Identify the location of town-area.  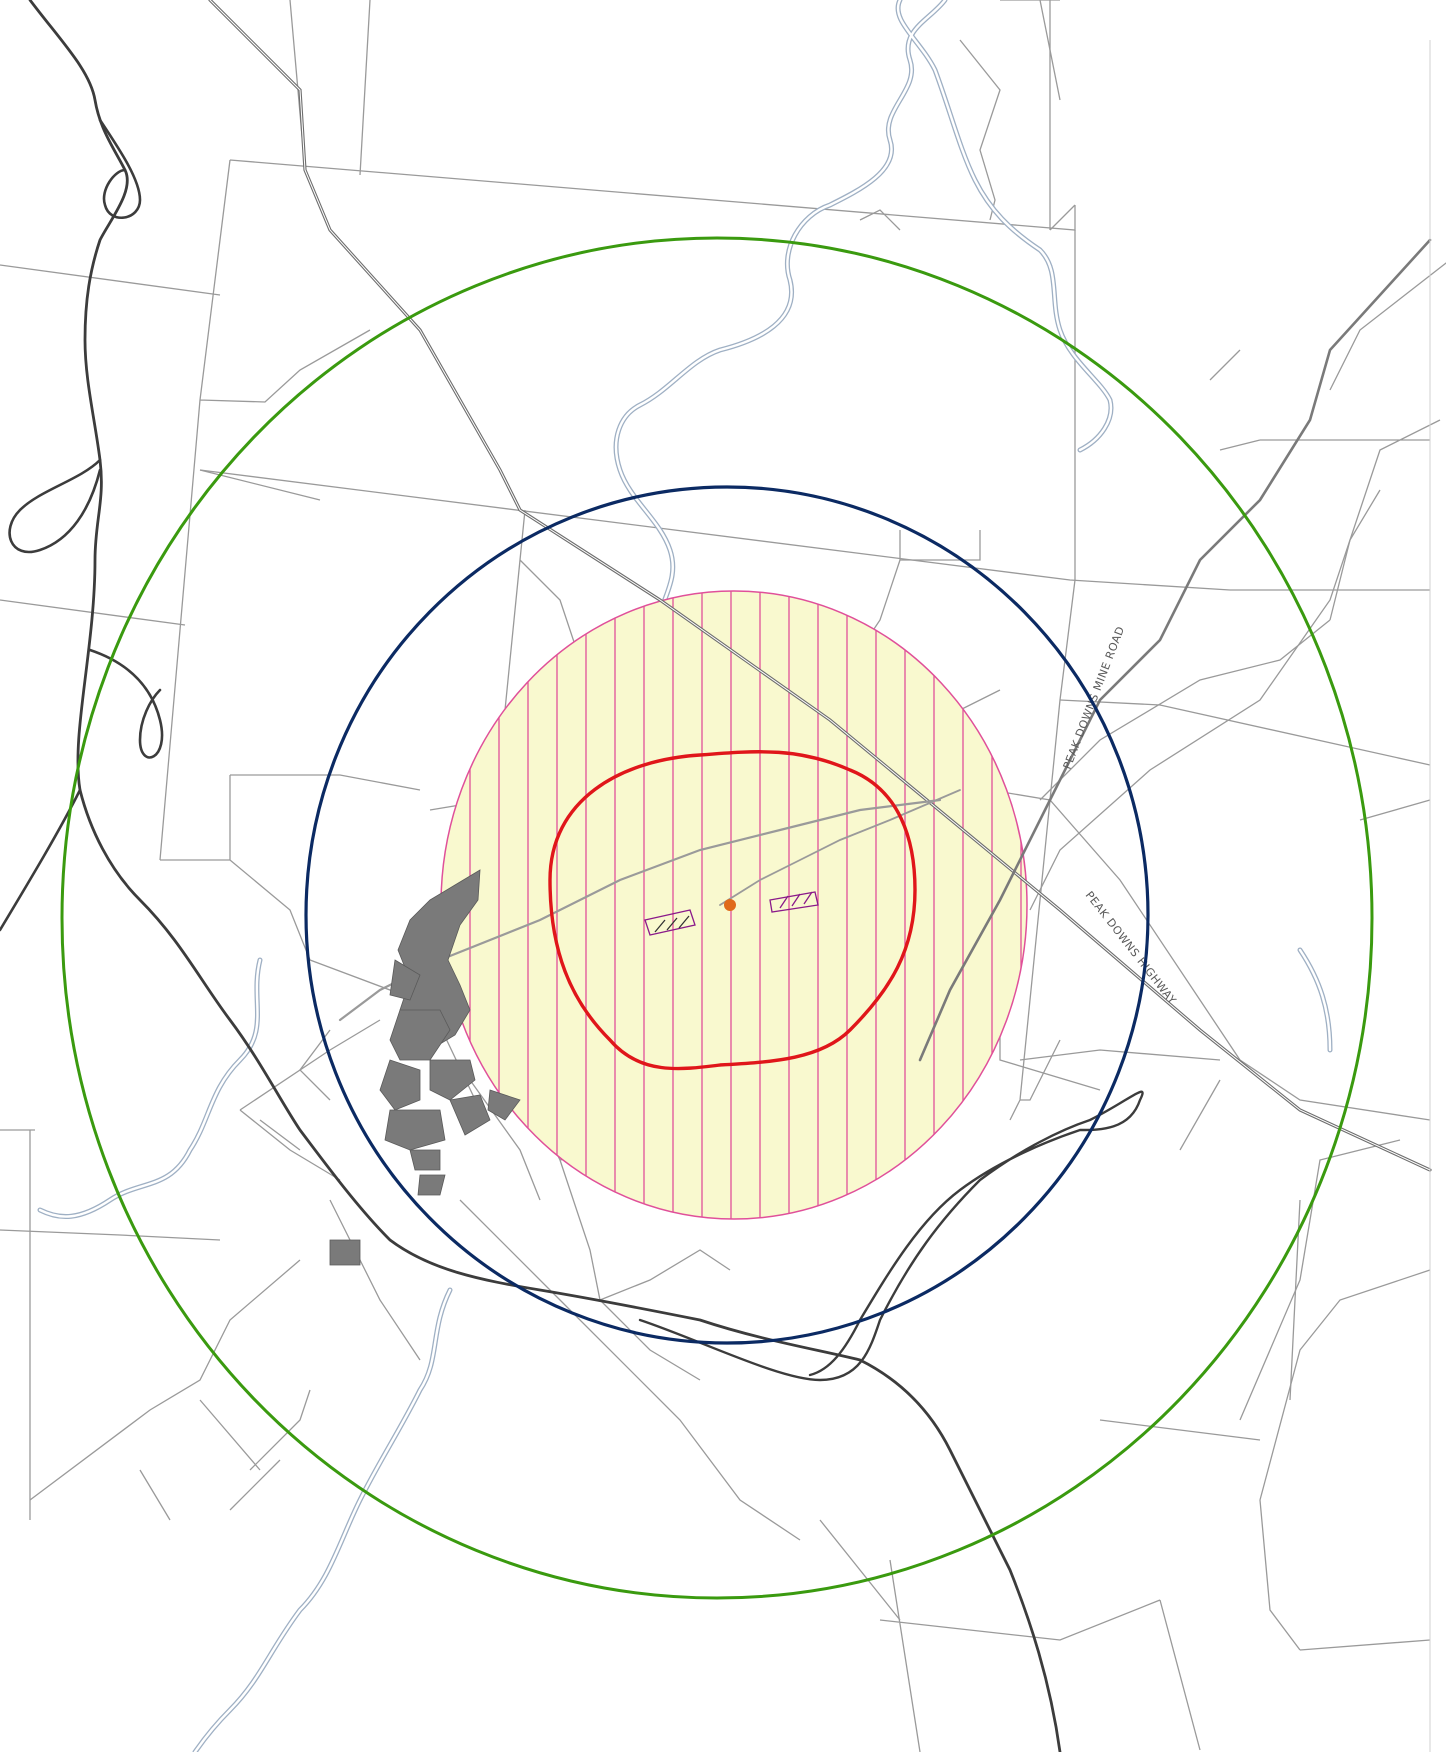
(425, 1067).